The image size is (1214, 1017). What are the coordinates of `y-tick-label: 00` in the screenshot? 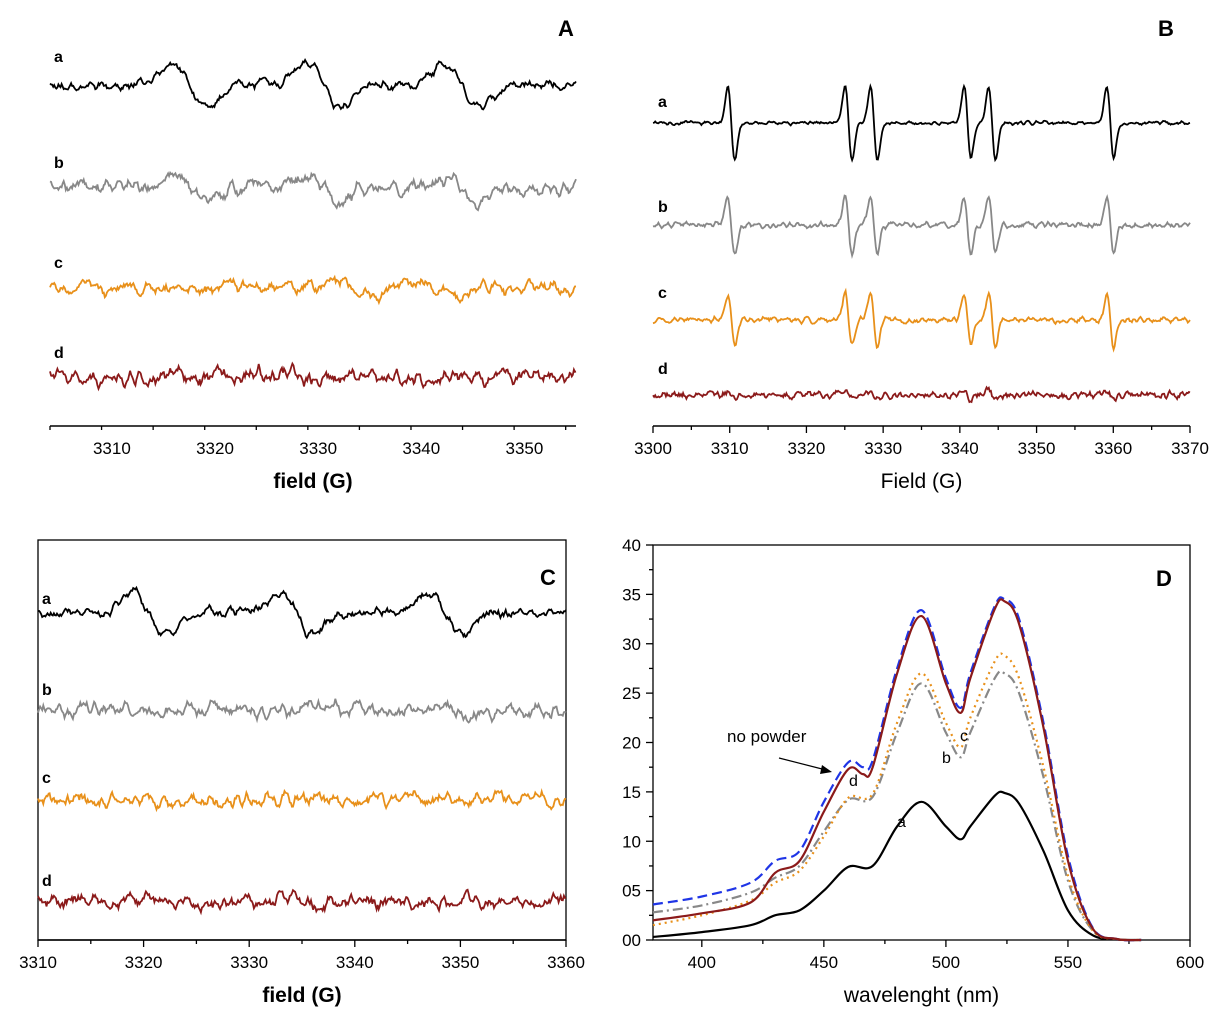 It's located at (631, 940).